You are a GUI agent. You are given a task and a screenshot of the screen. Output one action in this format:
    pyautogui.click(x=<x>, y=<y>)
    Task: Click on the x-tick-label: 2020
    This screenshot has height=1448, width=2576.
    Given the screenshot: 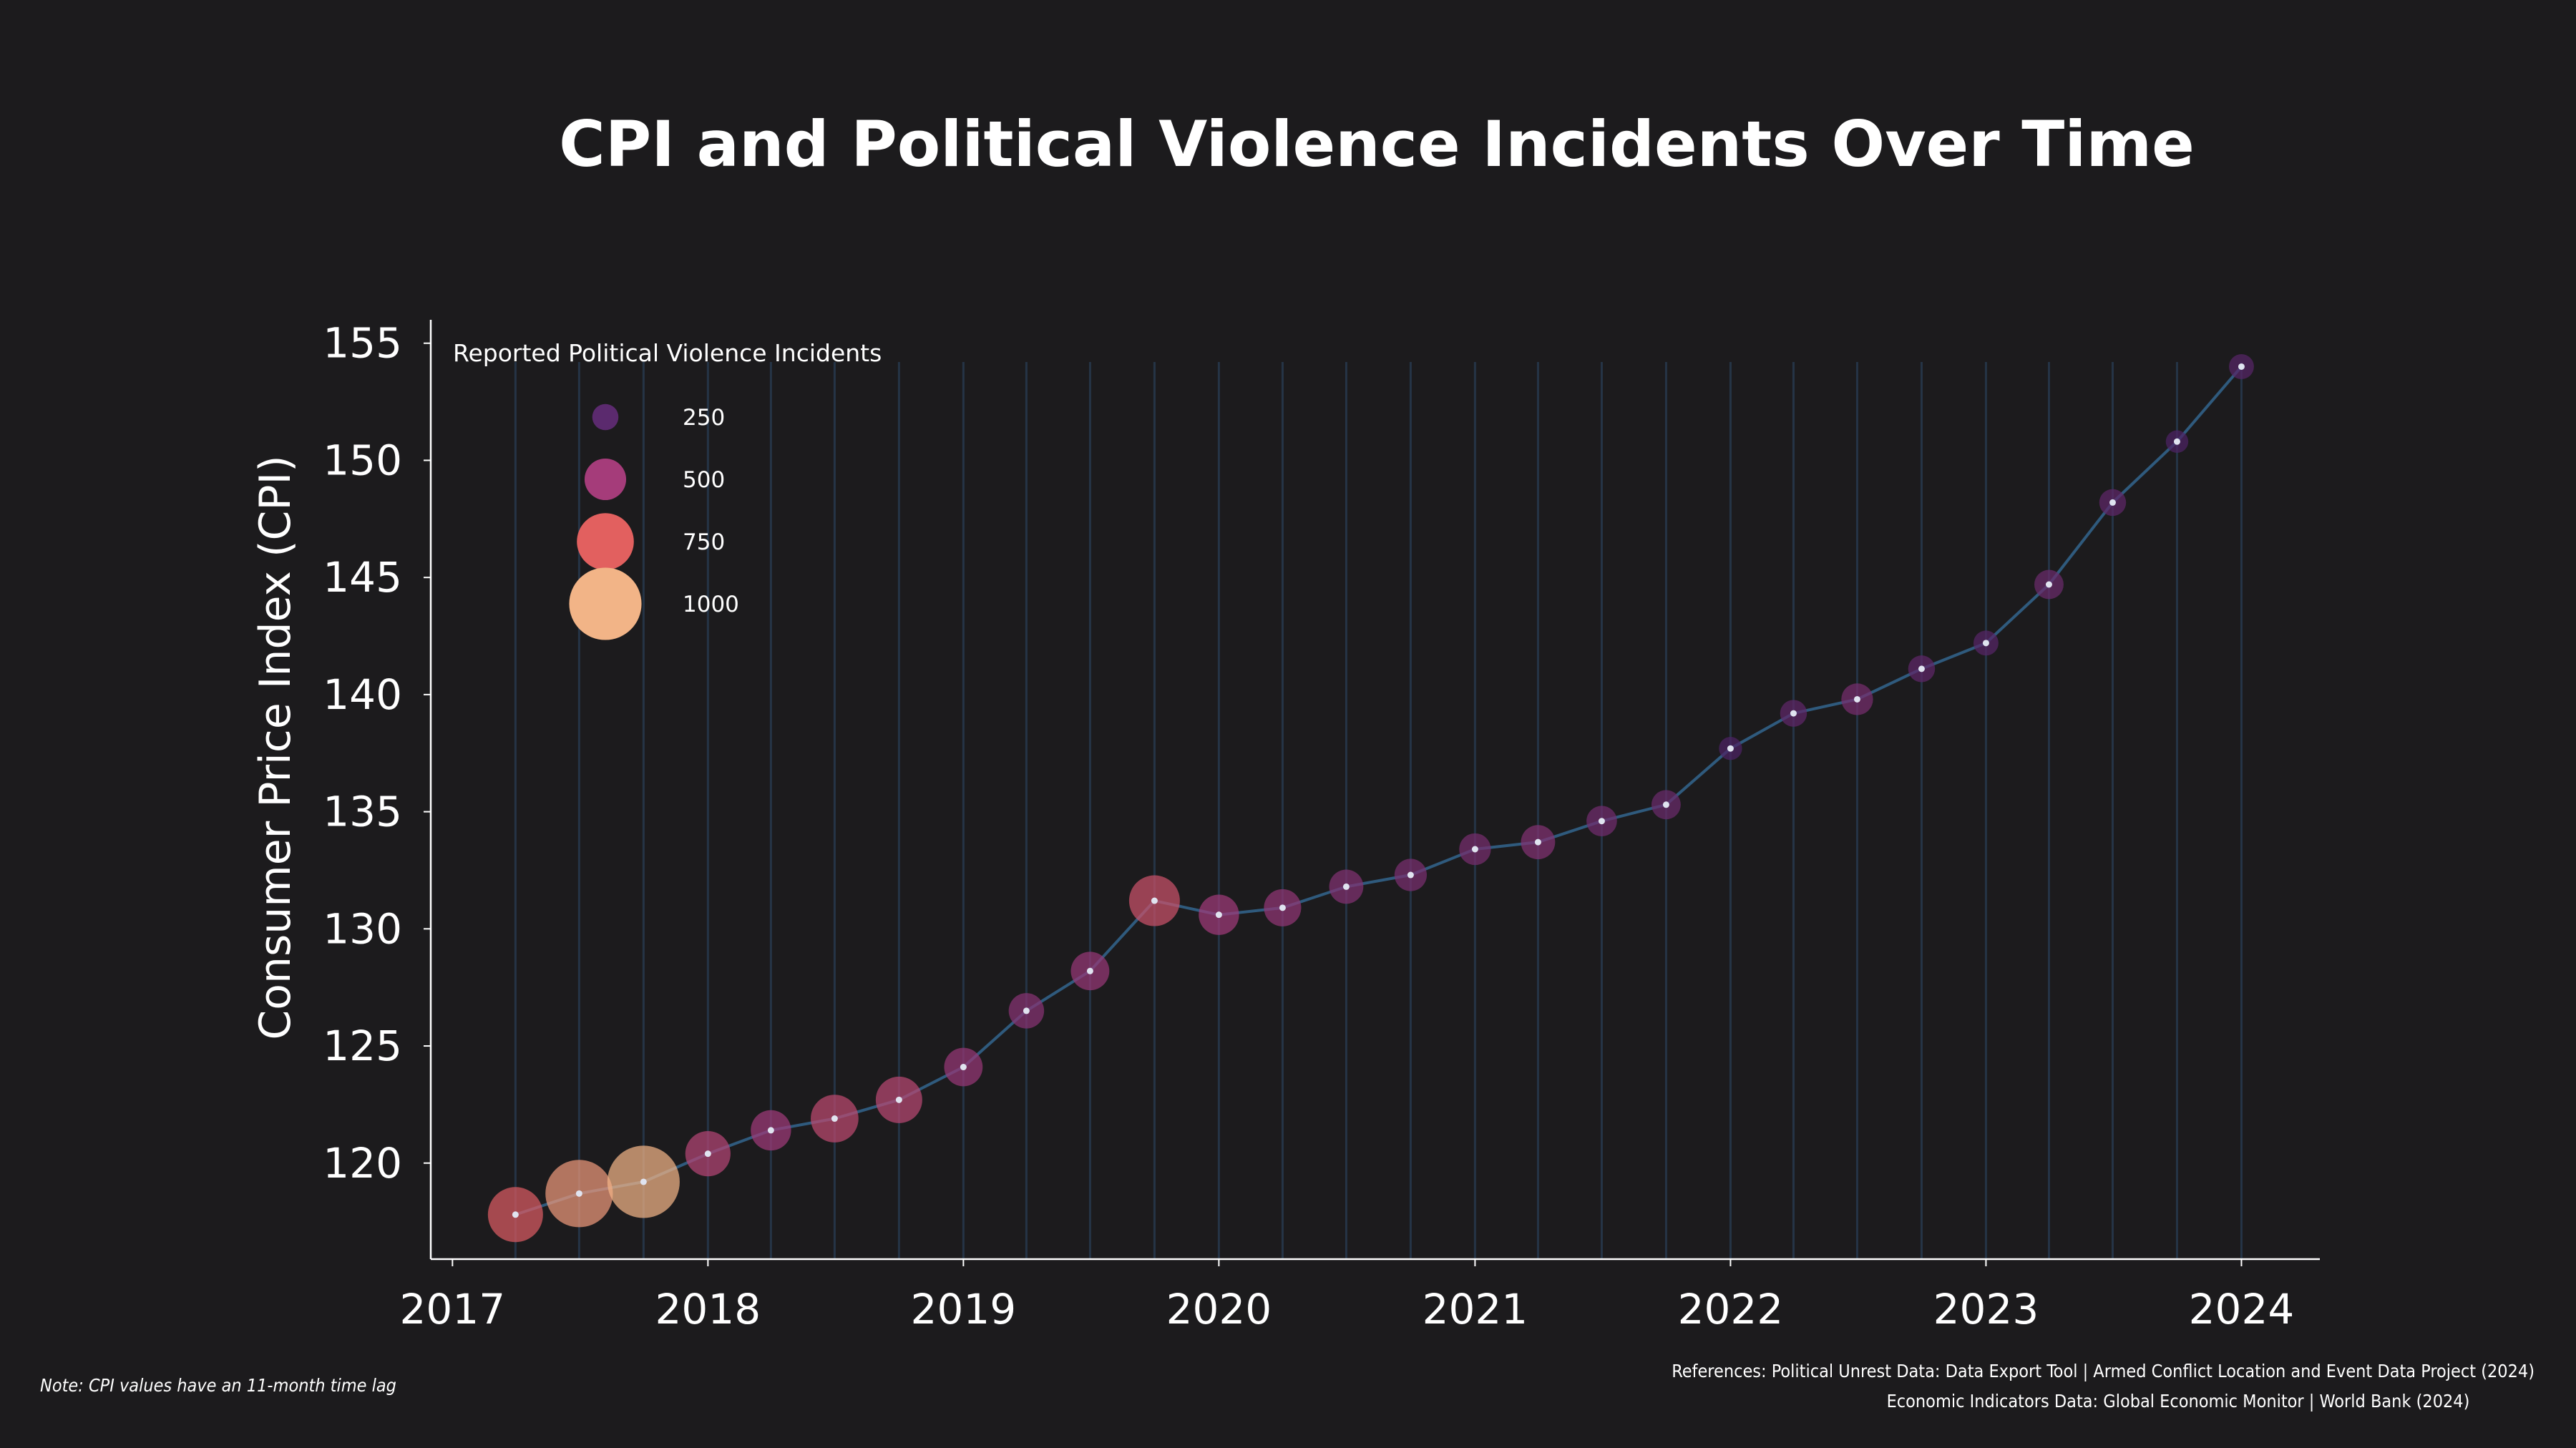 What is the action you would take?
    pyautogui.click(x=1219, y=1309)
    